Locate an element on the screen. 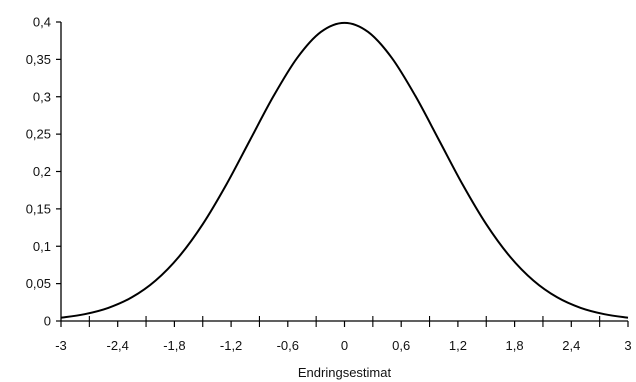  y-axis: 0 0,05 0,1 0,15 0,2 0,25 0,3 0,35 0,4 is located at coordinates (44, 172).